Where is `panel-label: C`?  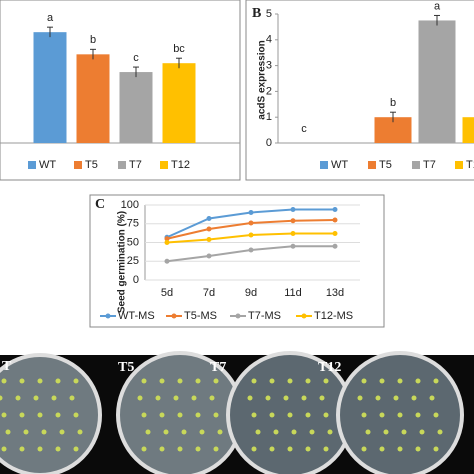
panel-label: C is located at coordinates (100, 204).